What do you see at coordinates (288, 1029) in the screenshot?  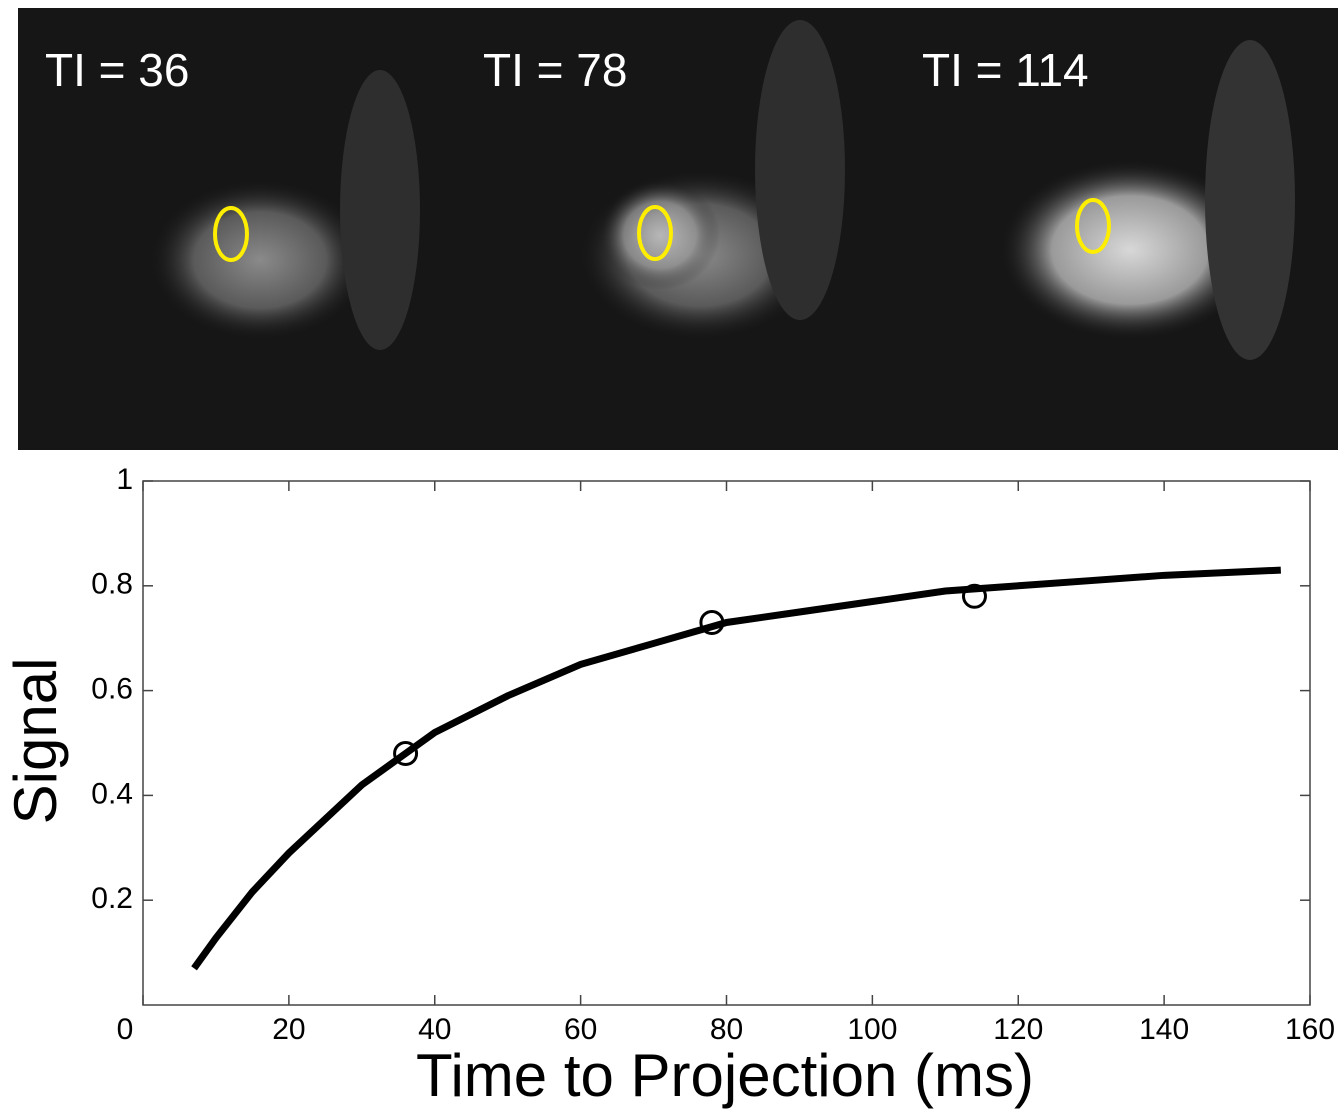 I see `x-tick-label: 20` at bounding box center [288, 1029].